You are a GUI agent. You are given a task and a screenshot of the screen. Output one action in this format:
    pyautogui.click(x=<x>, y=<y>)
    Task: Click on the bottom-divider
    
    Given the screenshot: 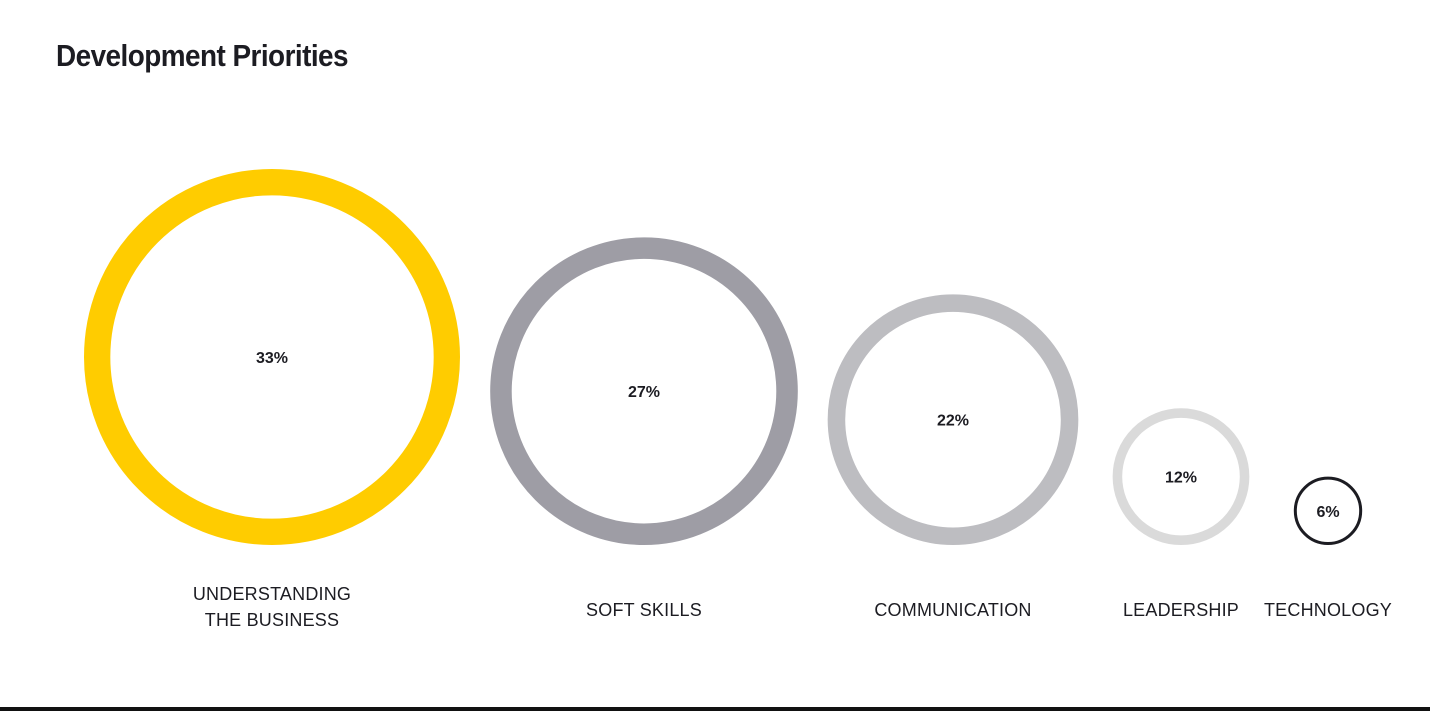 What is the action you would take?
    pyautogui.click(x=715, y=709)
    